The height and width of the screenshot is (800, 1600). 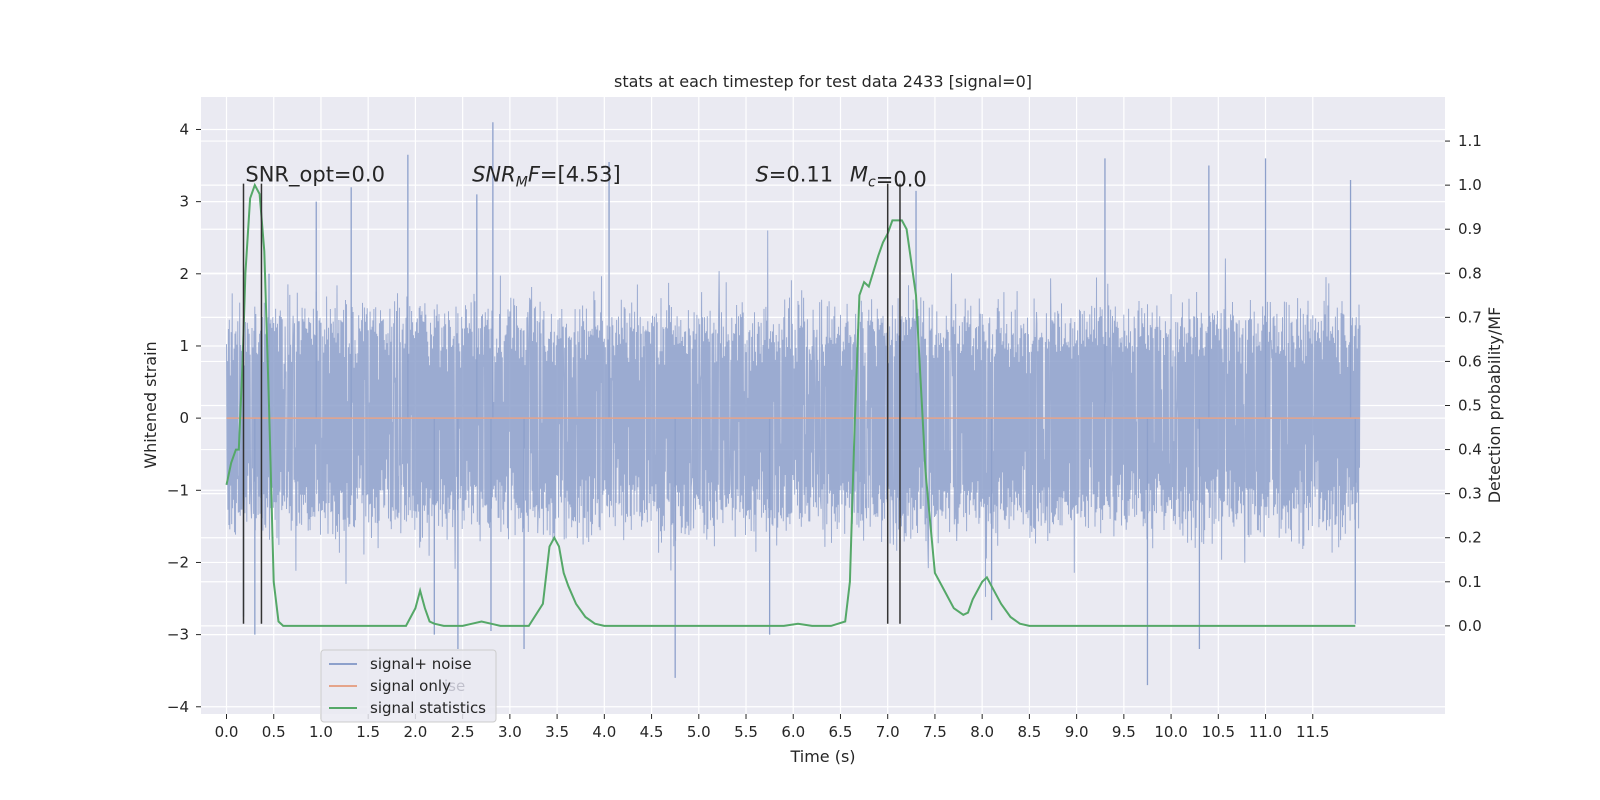 What do you see at coordinates (1124, 732) in the screenshot?
I see `x-tick-label-19: 9.5` at bounding box center [1124, 732].